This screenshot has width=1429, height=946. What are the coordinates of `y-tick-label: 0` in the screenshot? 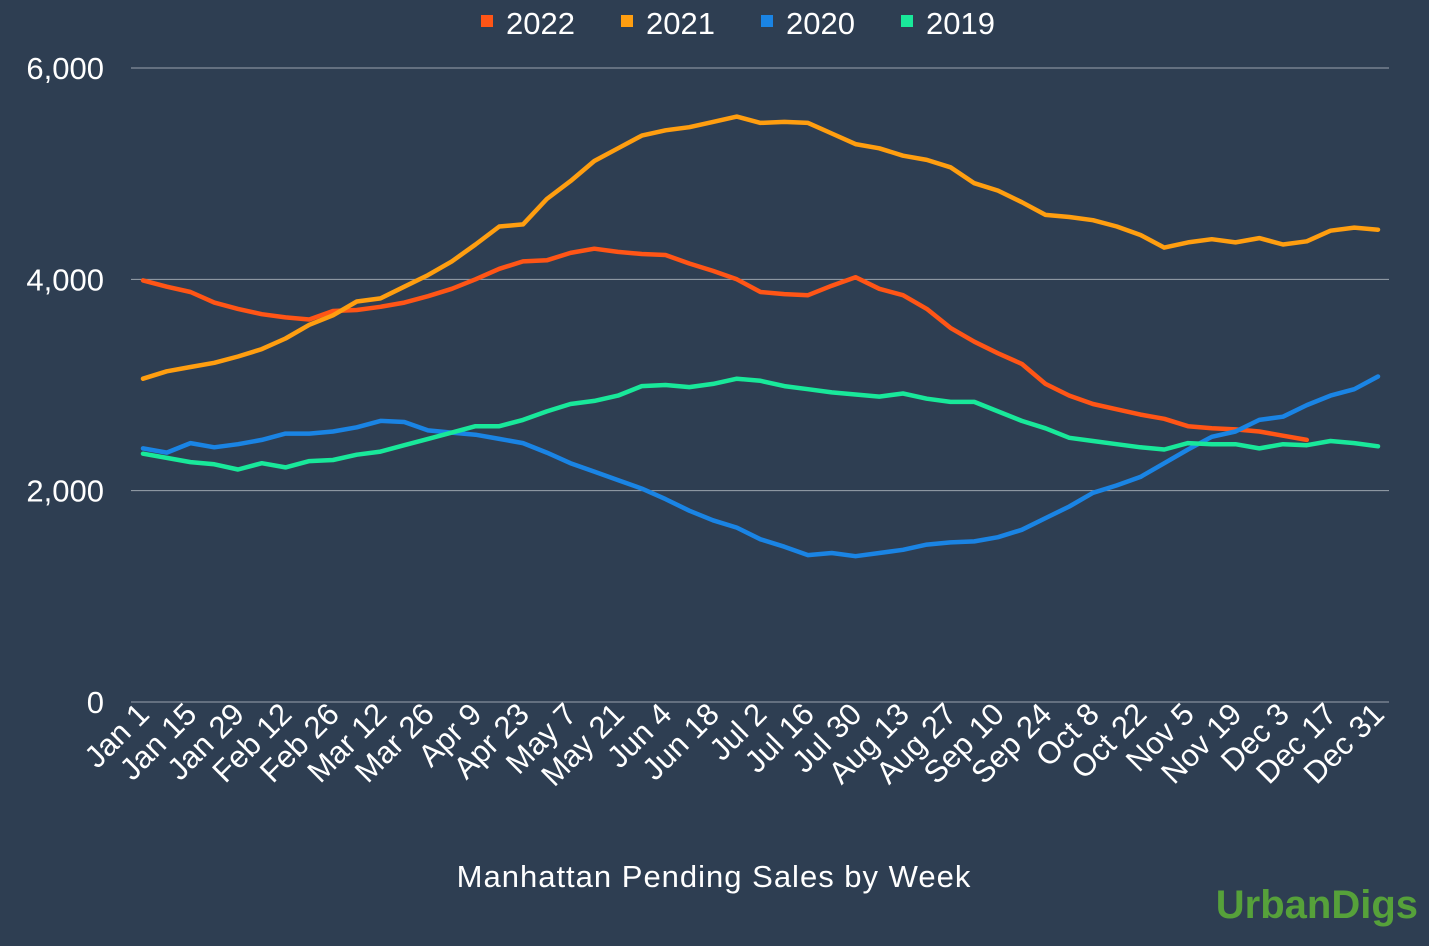 It's located at (95, 702).